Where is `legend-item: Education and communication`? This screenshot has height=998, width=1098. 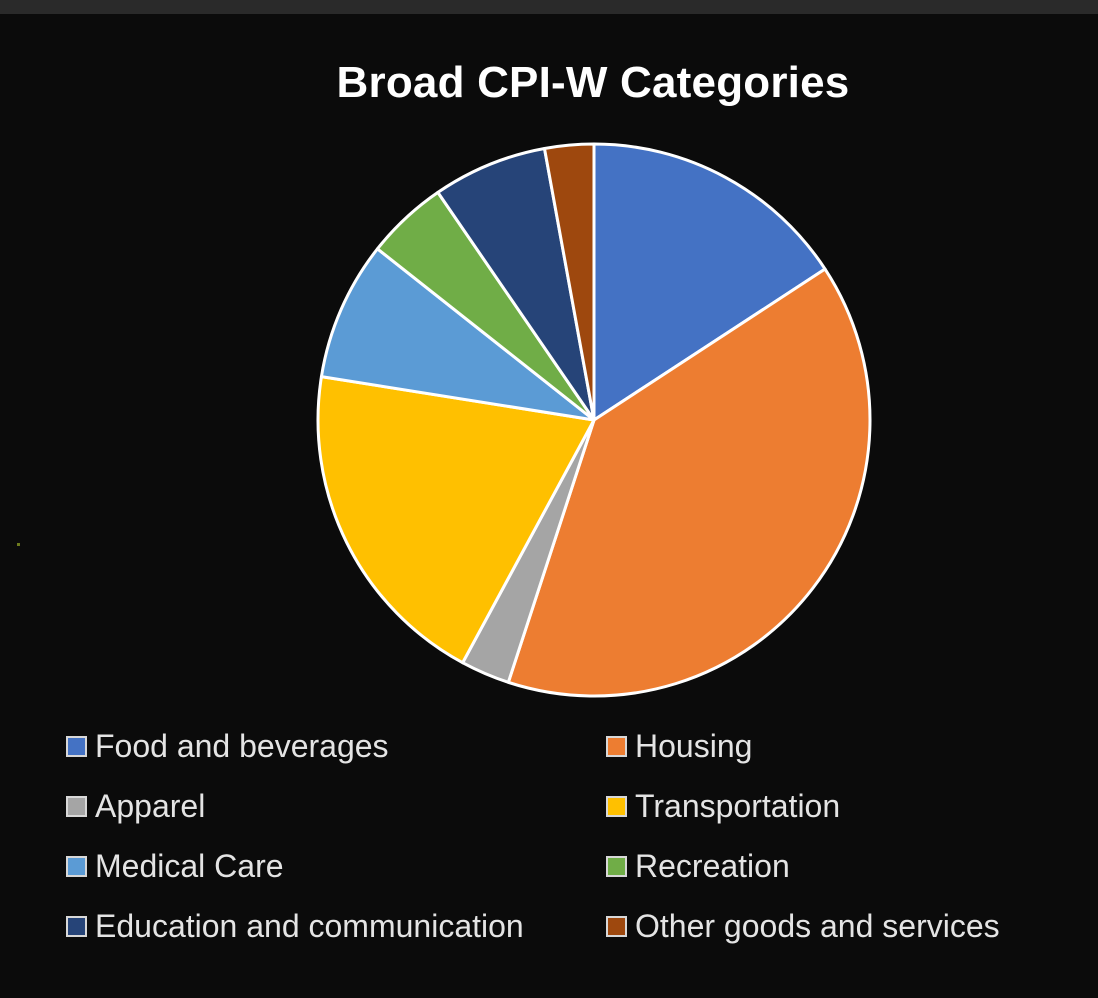 legend-item: Education and communication is located at coordinates (336, 926).